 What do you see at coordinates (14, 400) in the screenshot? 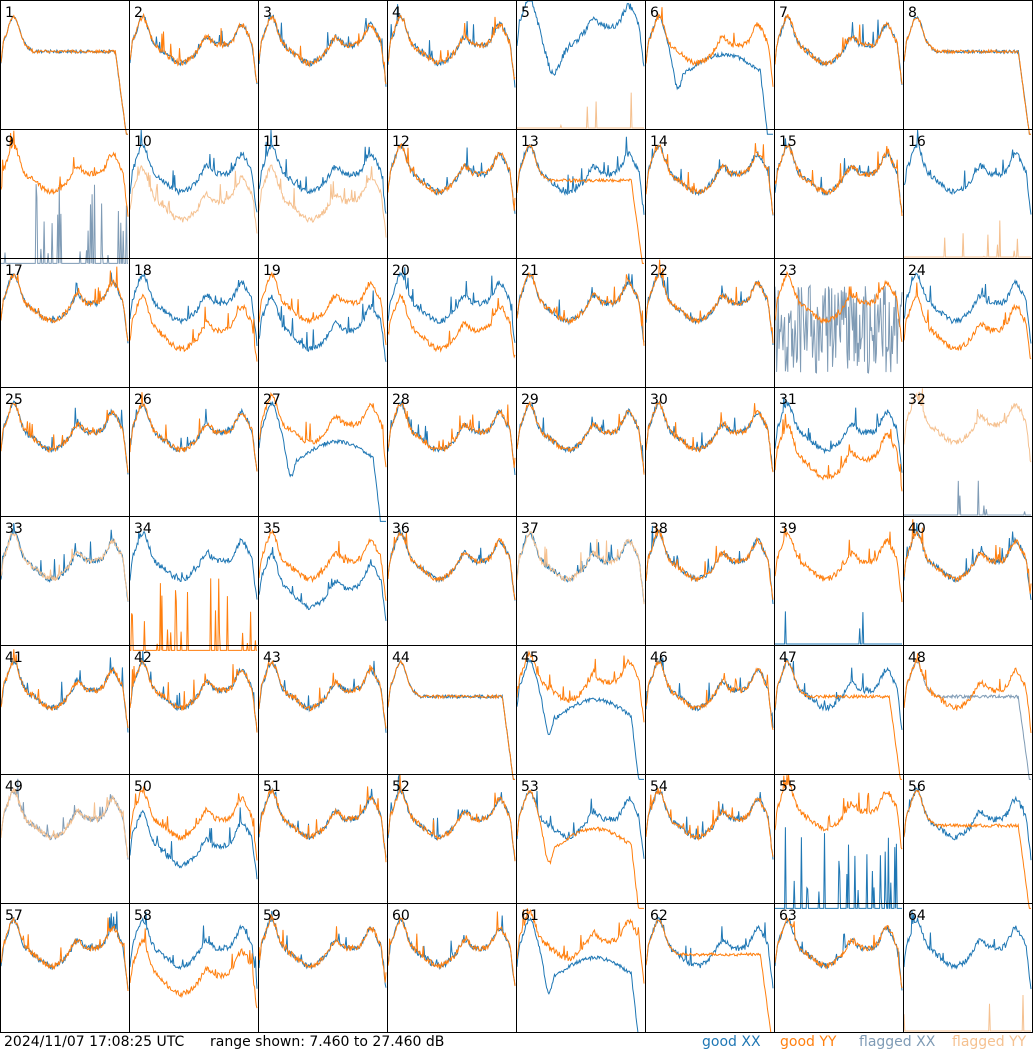
I see `panel-label: 25` at bounding box center [14, 400].